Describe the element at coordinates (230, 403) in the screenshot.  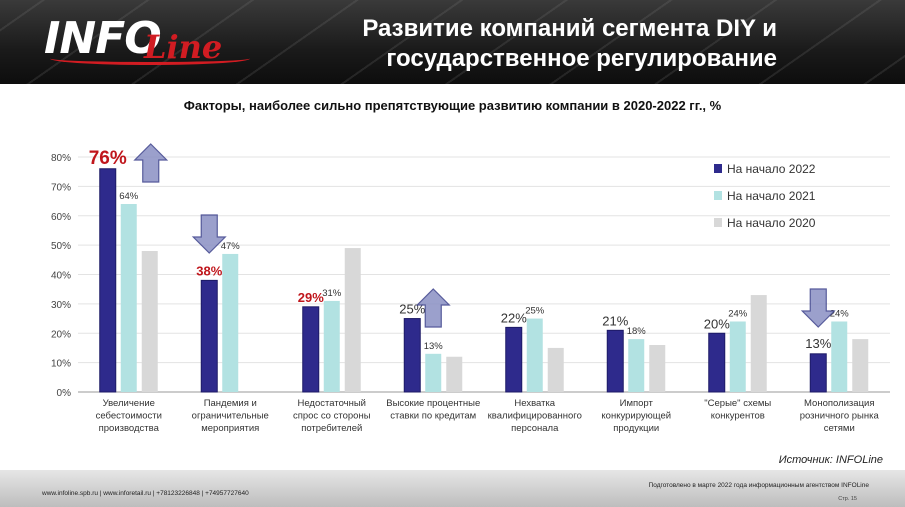
I see `x-category-label: Пандемия и` at that location.